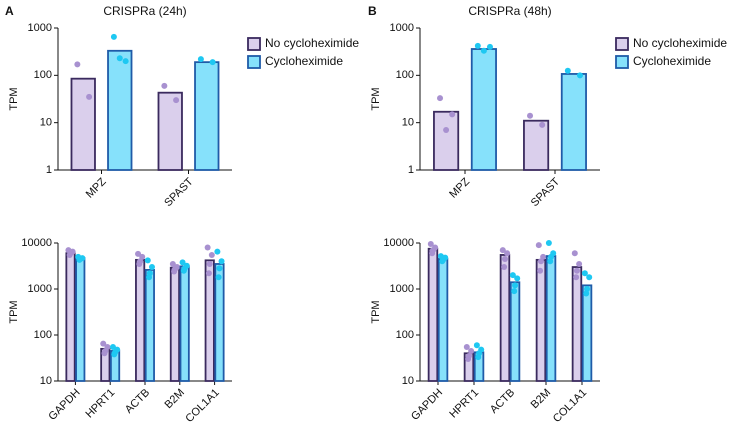  Describe the element at coordinates (372, 11) in the screenshot. I see `panel-label: B` at that location.